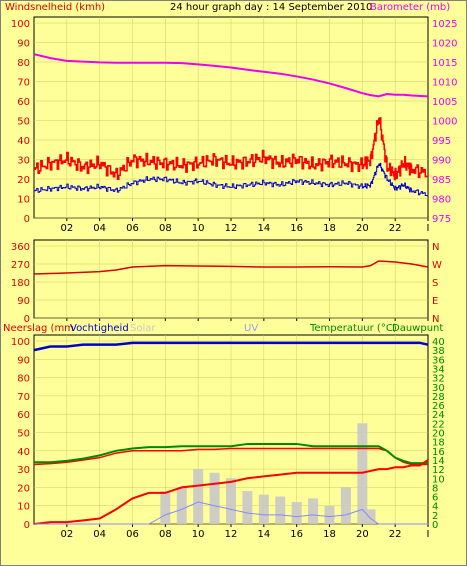 This screenshot has height=566, width=467. I want to click on rain-tick-label: 10, so click(23, 507).